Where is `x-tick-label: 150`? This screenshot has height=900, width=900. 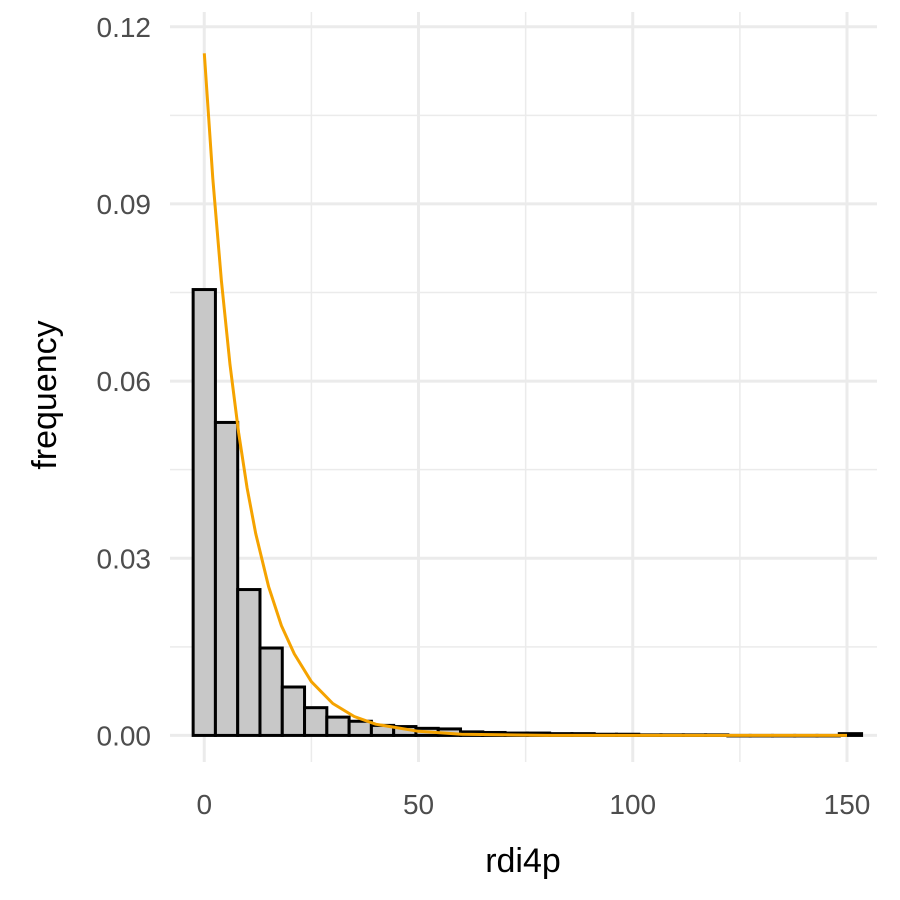 x-tick-label: 150 is located at coordinates (847, 804).